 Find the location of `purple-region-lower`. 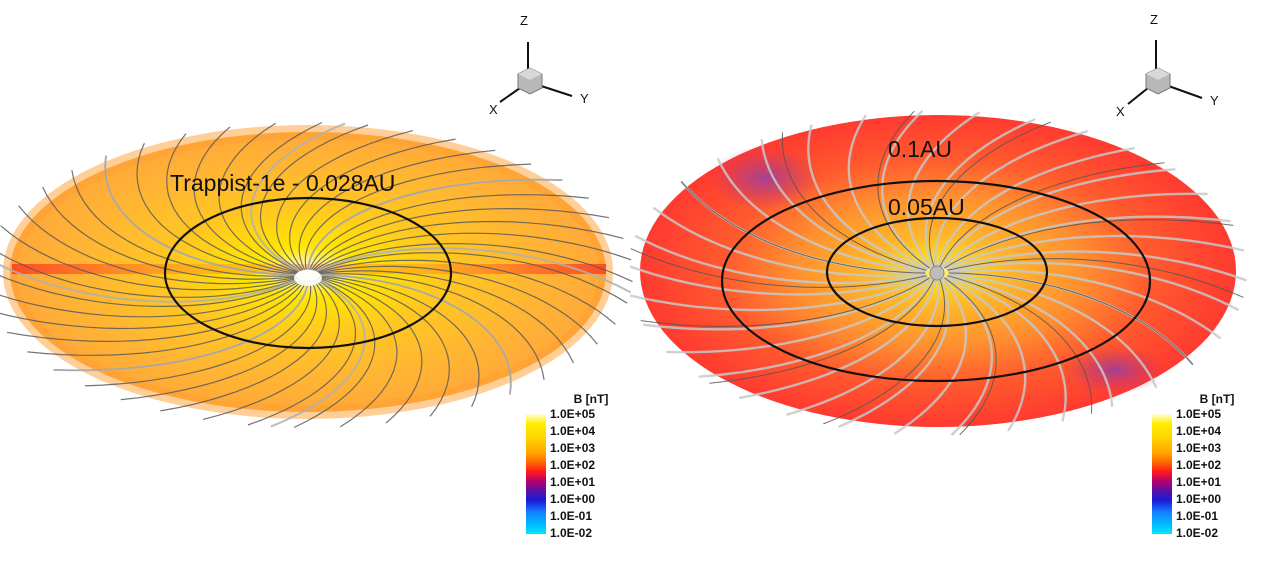

purple-region-lower is located at coordinates (1115, 370).